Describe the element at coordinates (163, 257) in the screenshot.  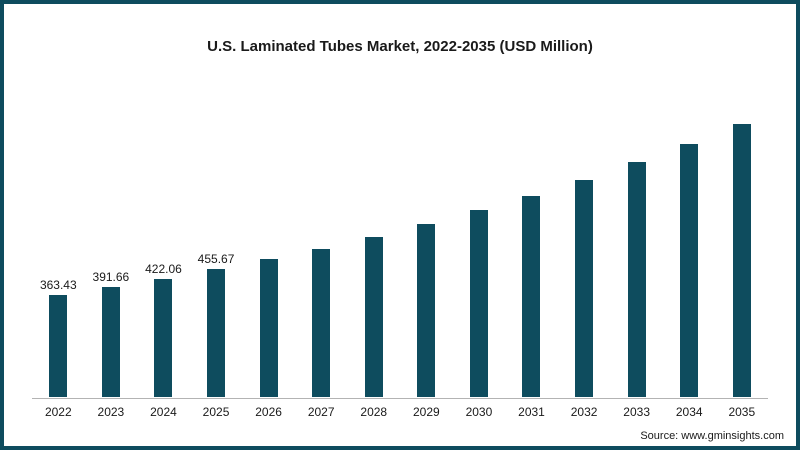
I see `bar-group: 422.06` at that location.